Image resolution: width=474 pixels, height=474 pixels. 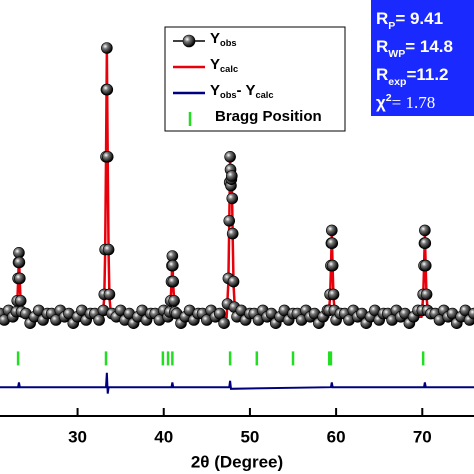 What do you see at coordinates (336, 436) in the screenshot?
I see `x-tick-label: 60` at bounding box center [336, 436].